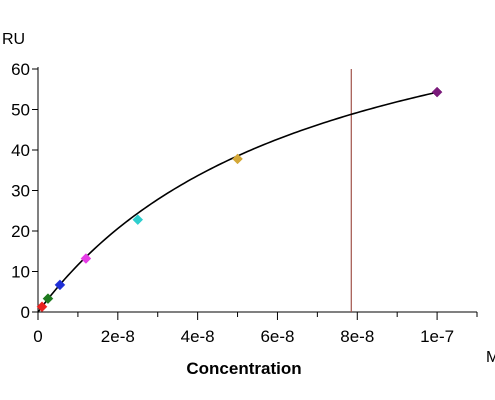 The height and width of the screenshot is (400, 495). I want to click on x-axis-unit-label: M, so click(490, 357).